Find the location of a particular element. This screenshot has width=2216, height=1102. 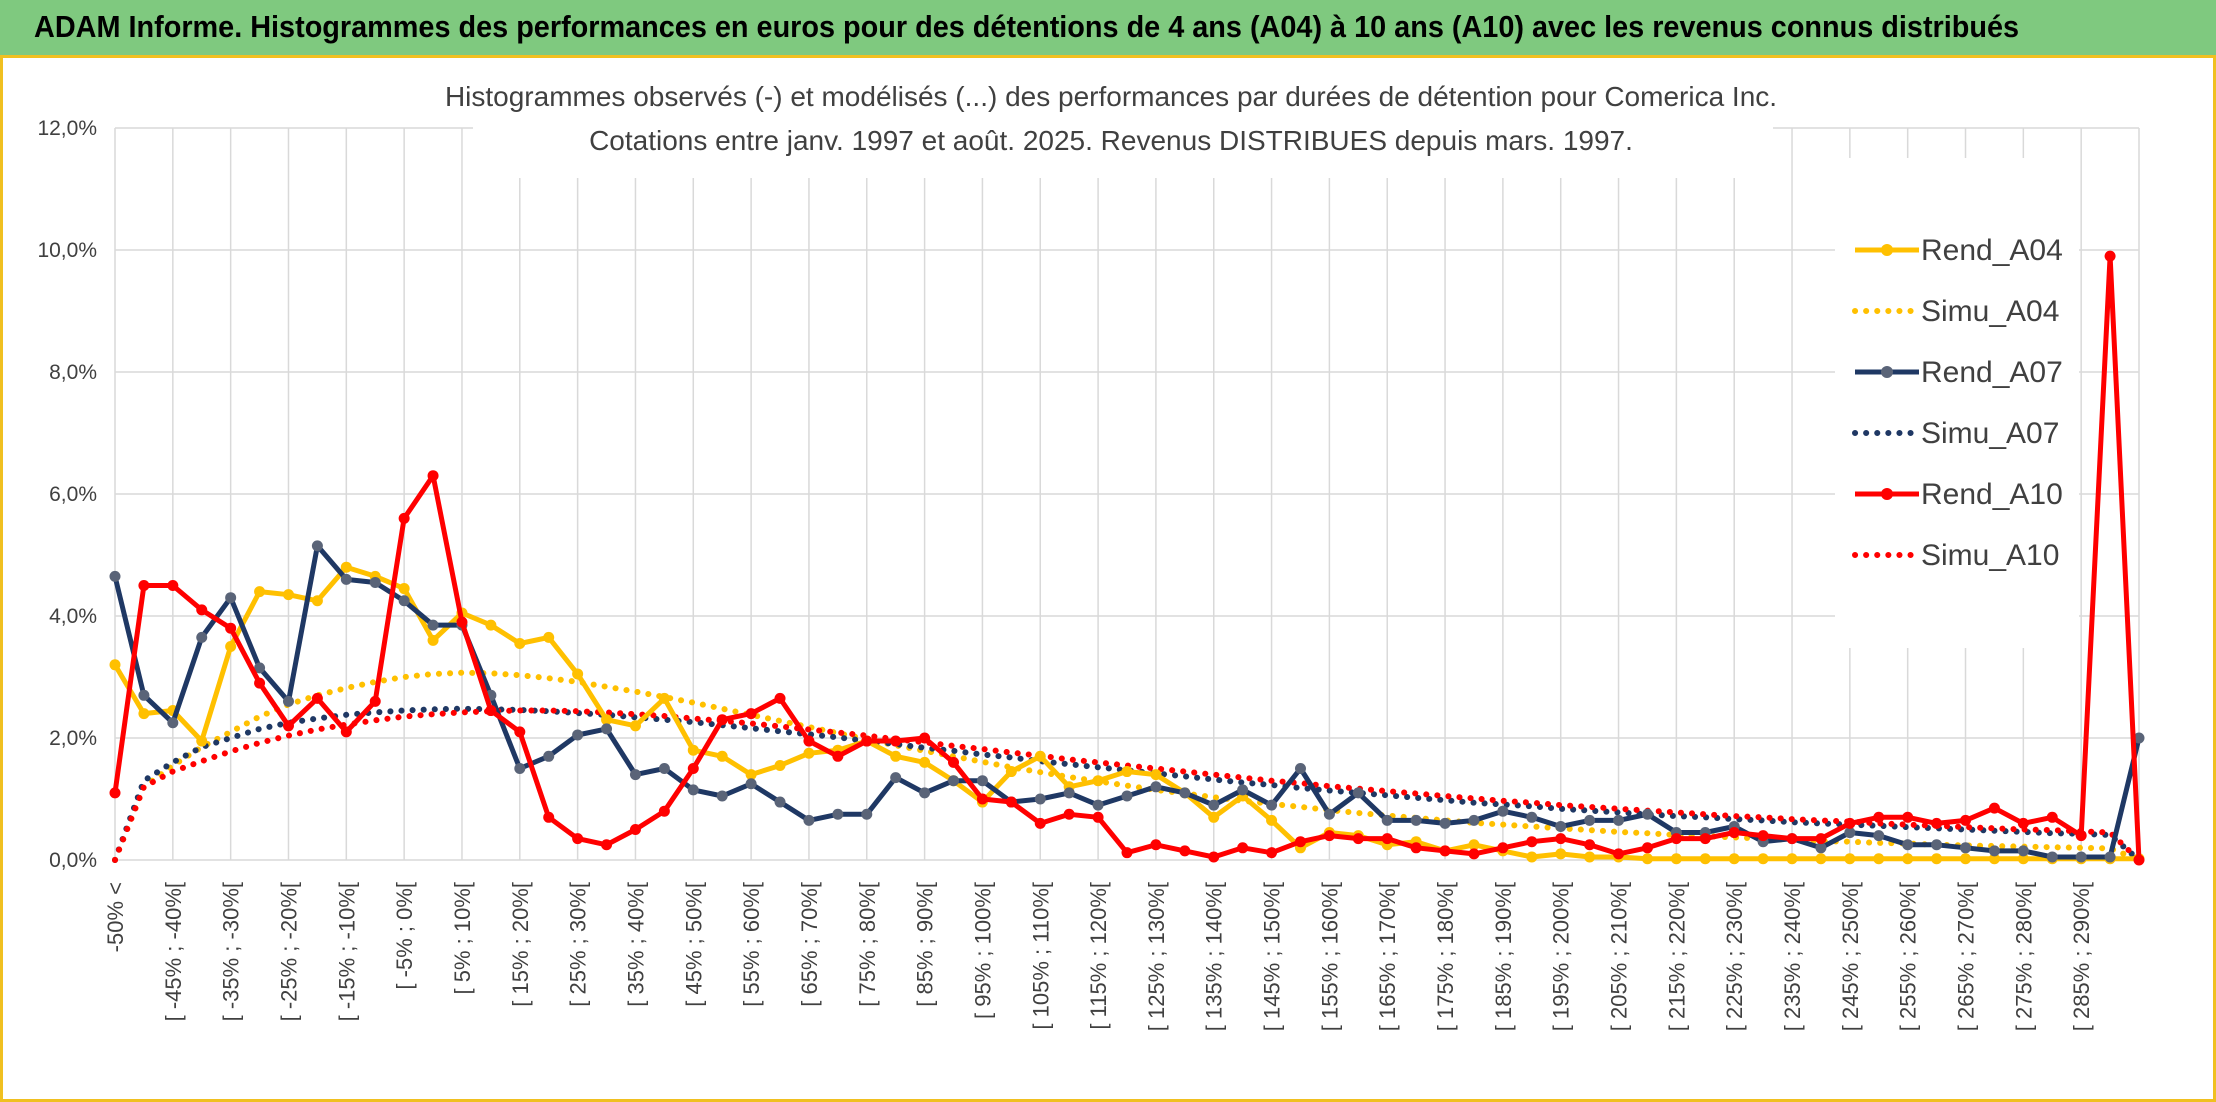

legend-item-Simu_A07: Simu_A07 is located at coordinates (1955, 433).